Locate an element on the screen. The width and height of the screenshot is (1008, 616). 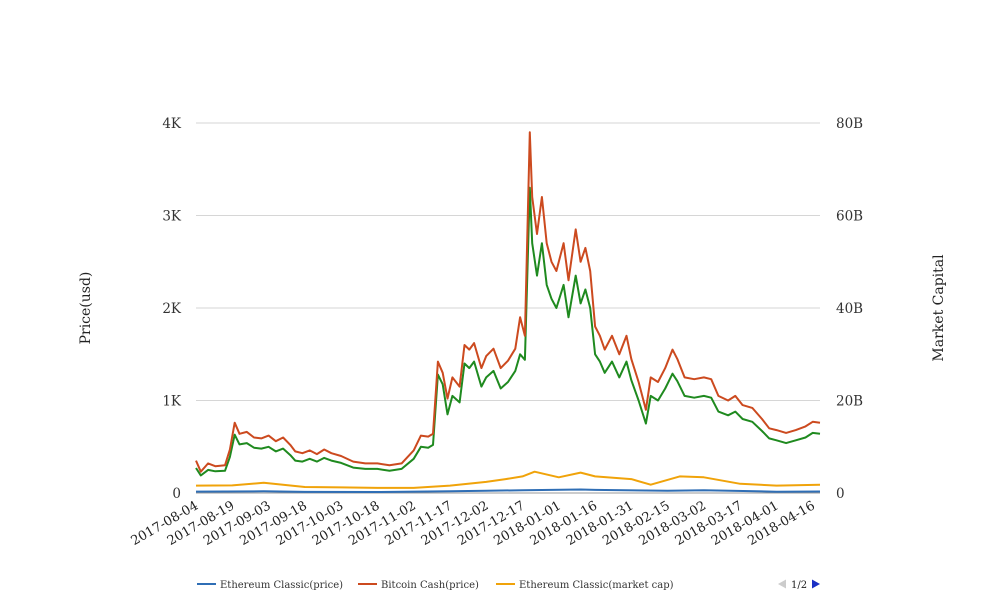
legend-pager: 1/2 is located at coordinates (799, 585).